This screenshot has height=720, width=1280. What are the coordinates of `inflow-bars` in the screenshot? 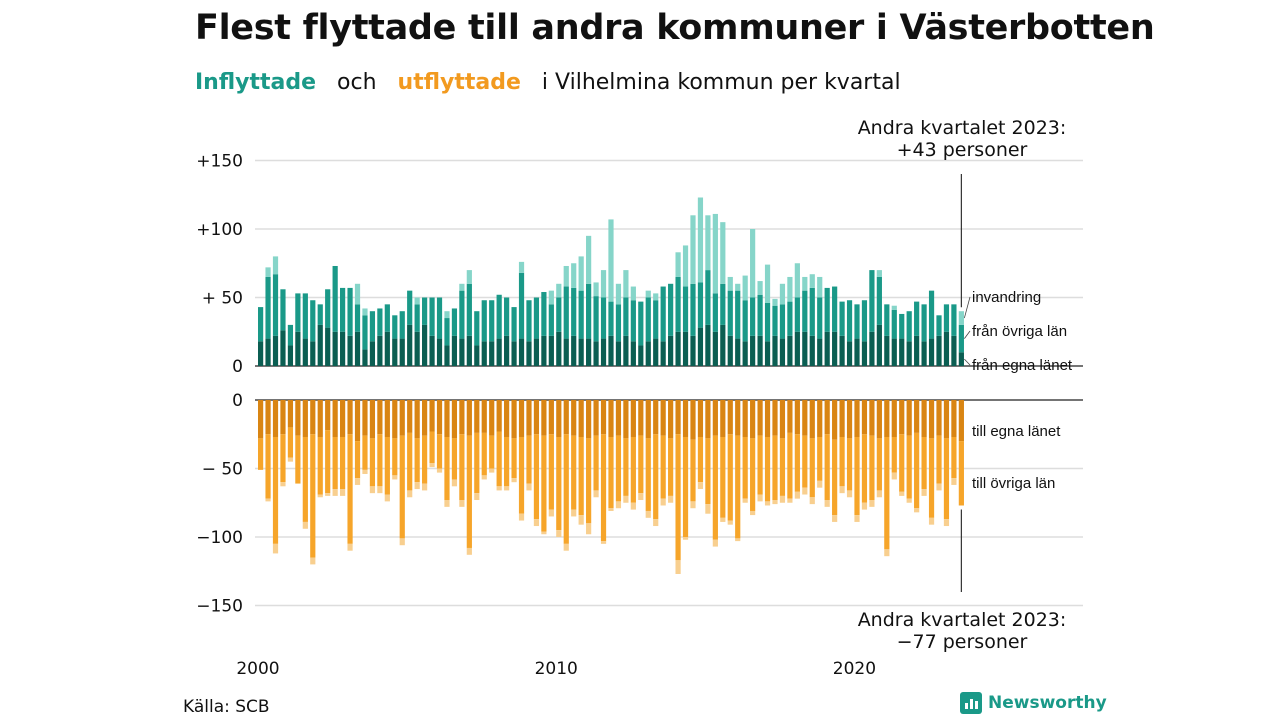 It's located at (611, 281).